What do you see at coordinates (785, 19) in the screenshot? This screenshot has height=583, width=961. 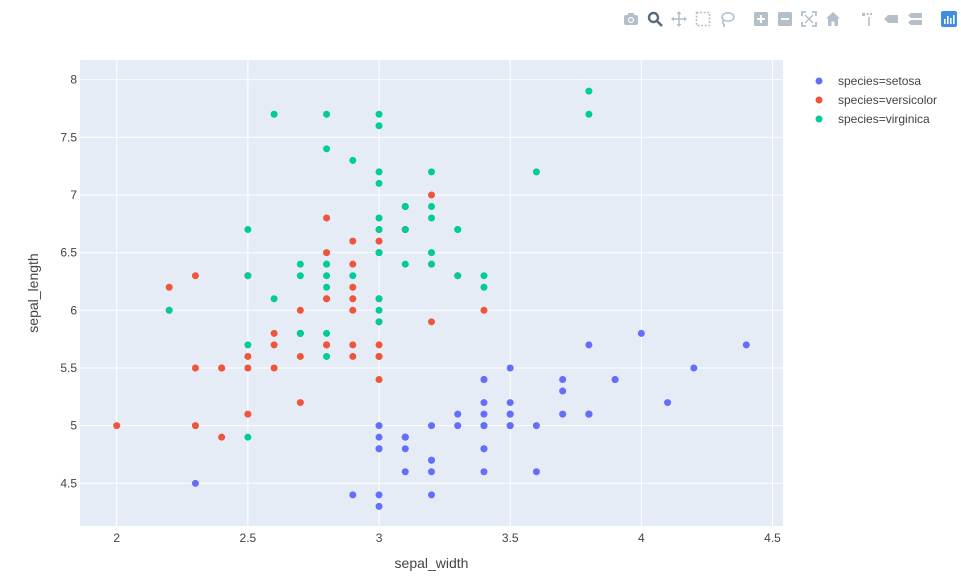 I see `zoom-out-button` at bounding box center [785, 19].